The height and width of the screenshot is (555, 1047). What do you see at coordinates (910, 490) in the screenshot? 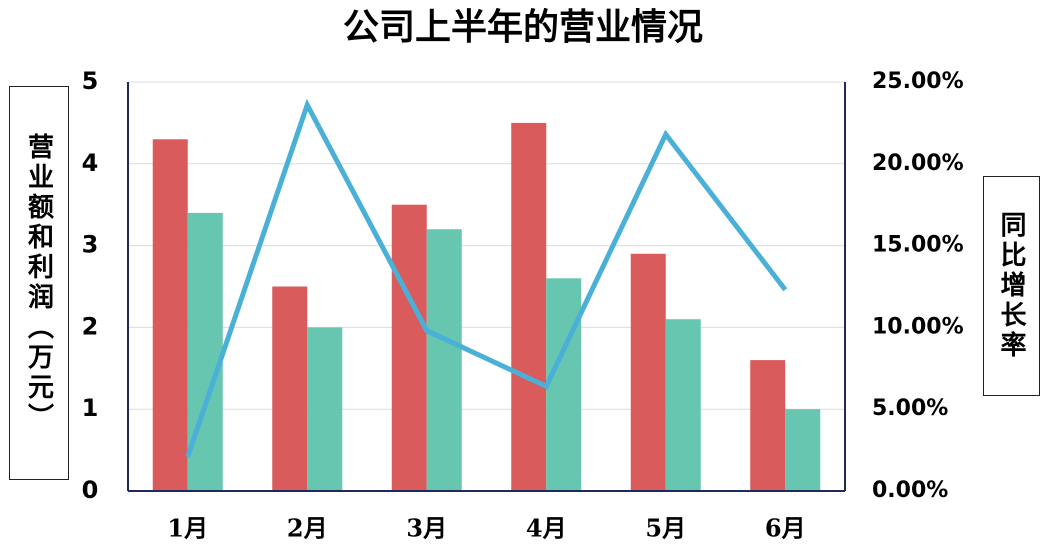
I see `y2-tick-label: 0.00%` at bounding box center [910, 490].